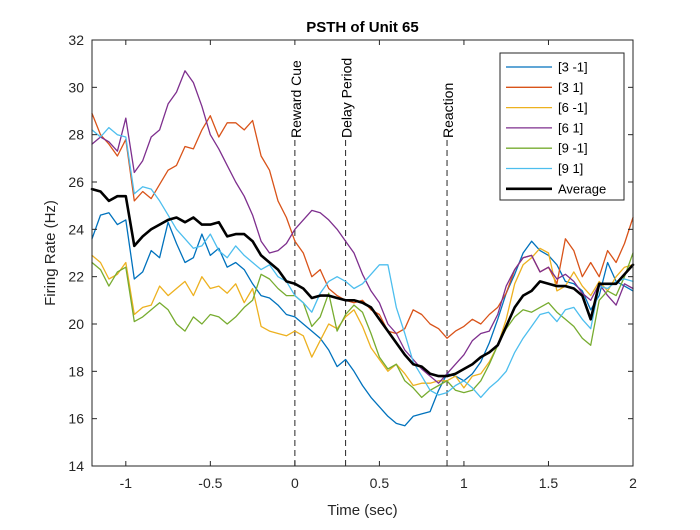  Describe the element at coordinates (464, 483) in the screenshot. I see `x-tick-label-4: 1` at that location.